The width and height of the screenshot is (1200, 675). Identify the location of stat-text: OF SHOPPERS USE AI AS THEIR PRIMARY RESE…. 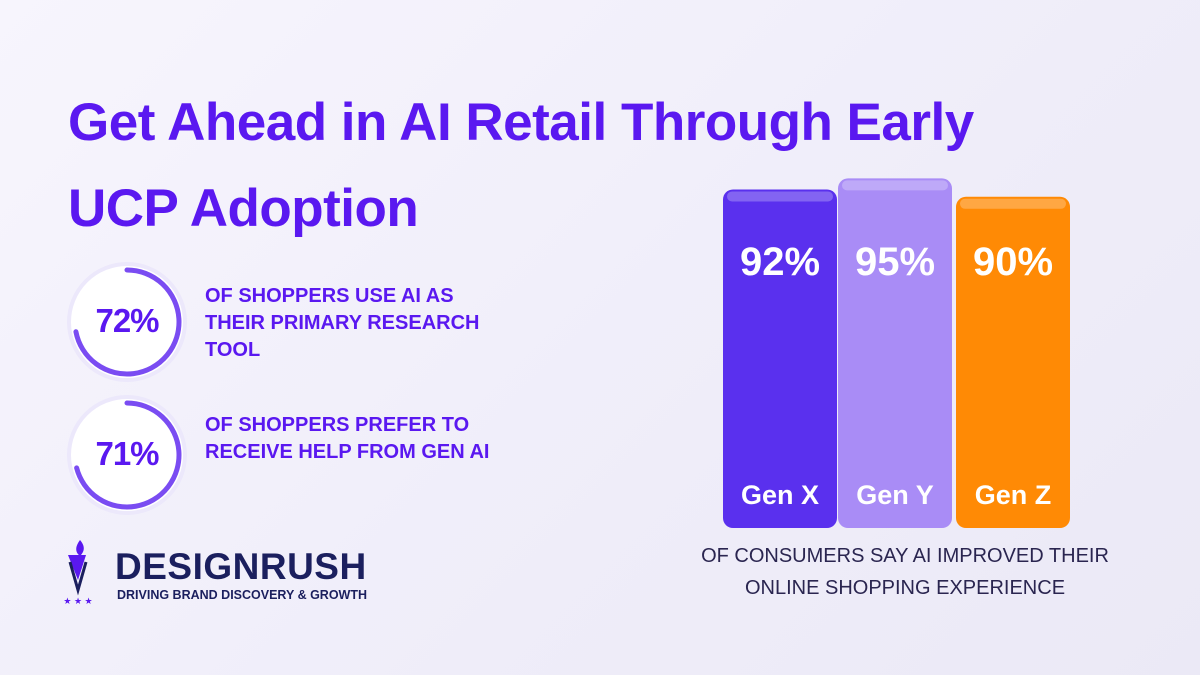
(342, 323).